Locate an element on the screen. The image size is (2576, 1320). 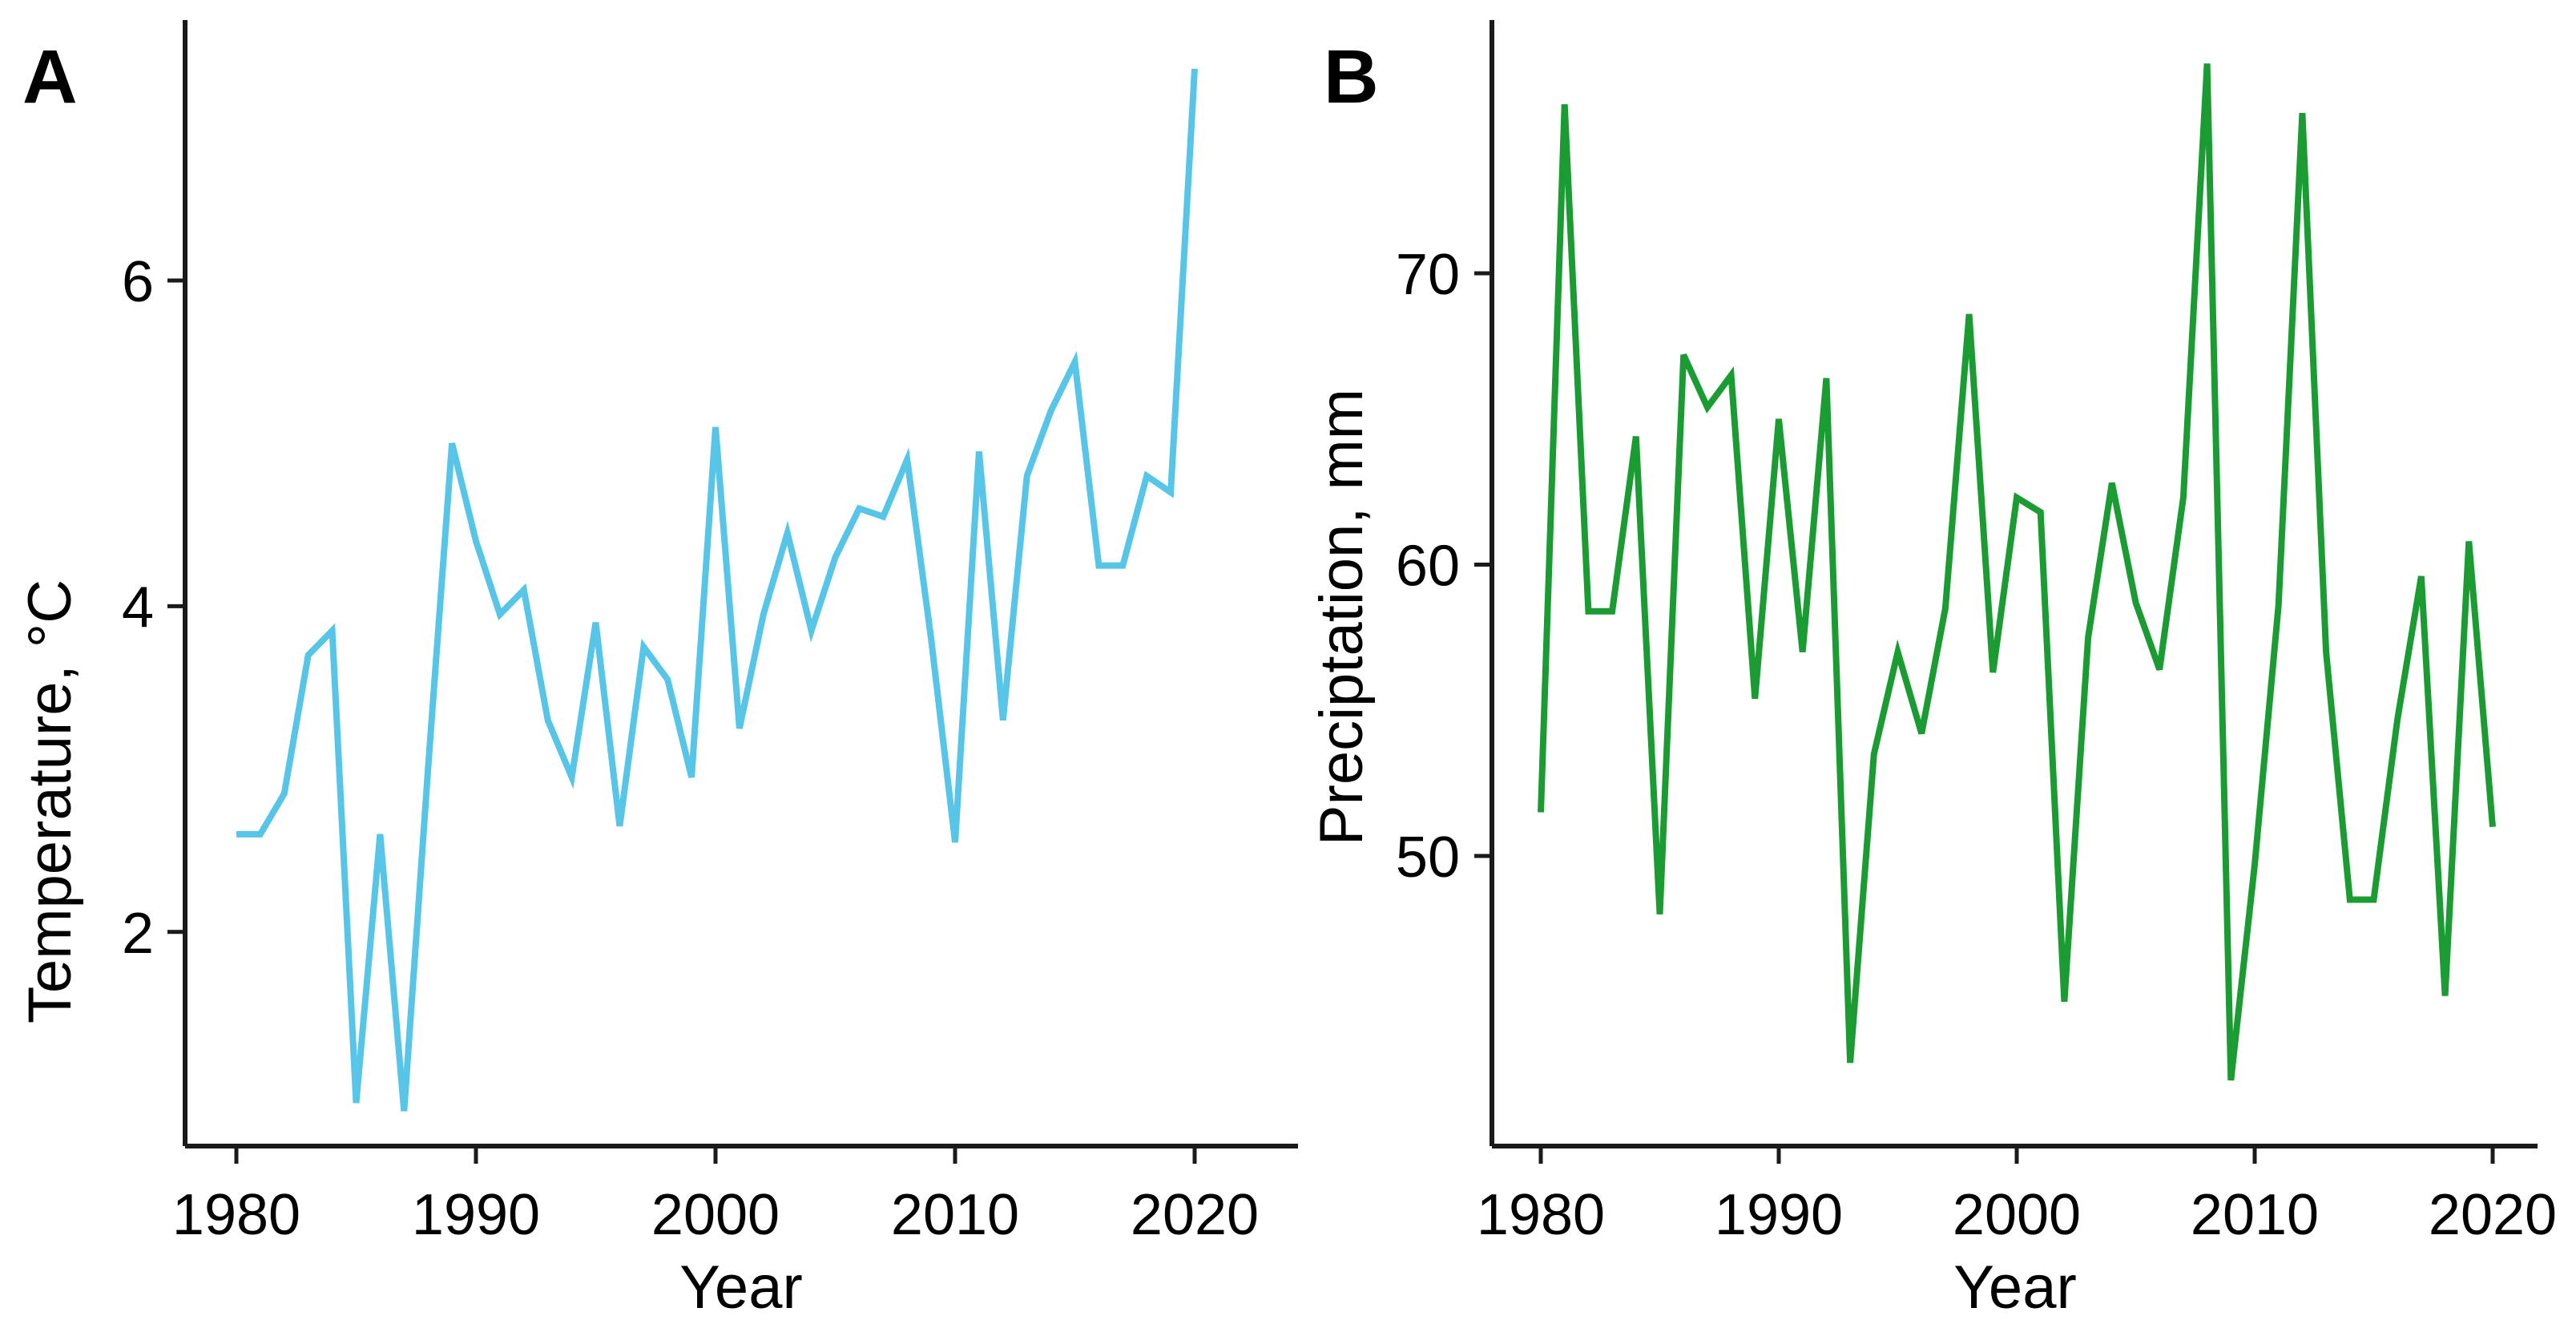
y-tick-label: 6 is located at coordinates (138, 282).